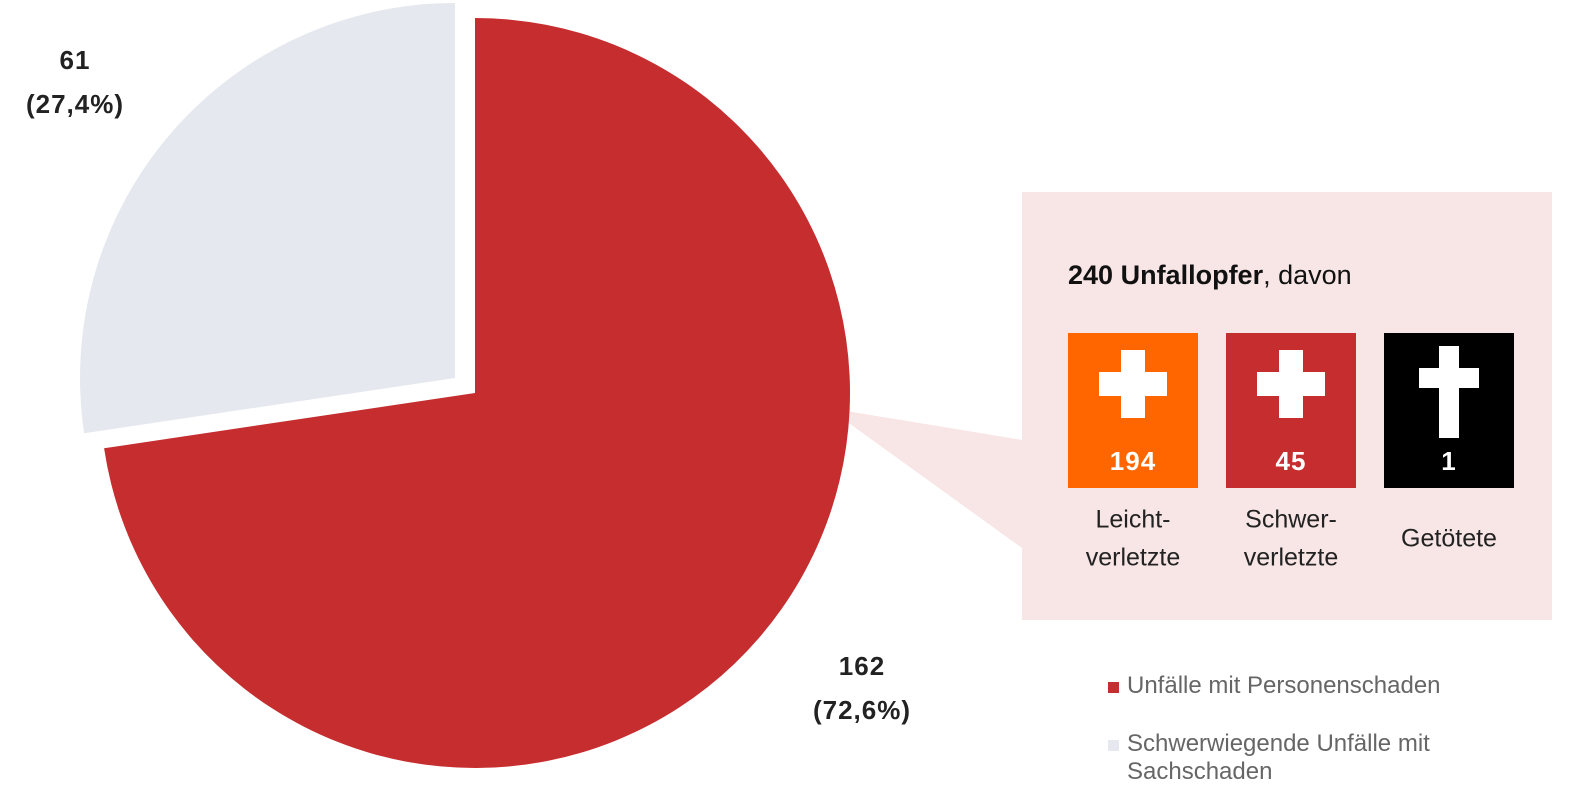 The height and width of the screenshot is (808, 1572). I want to click on icon-label: Getötete, so click(1449, 539).